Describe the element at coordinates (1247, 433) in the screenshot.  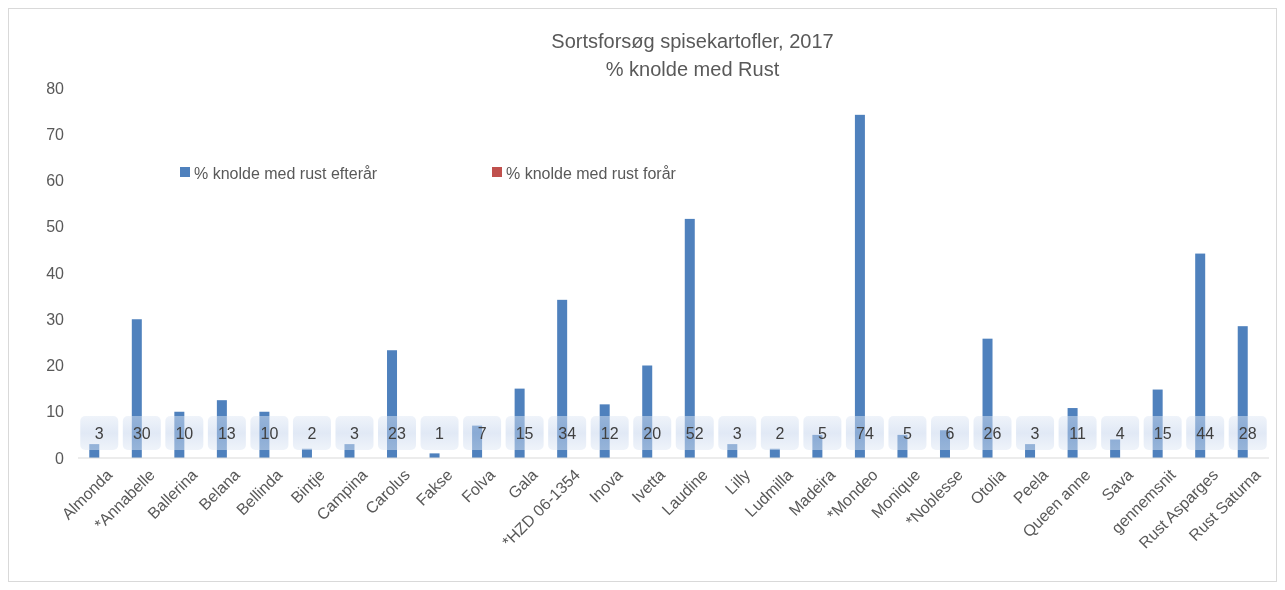
I see `data-label: 28` at that location.